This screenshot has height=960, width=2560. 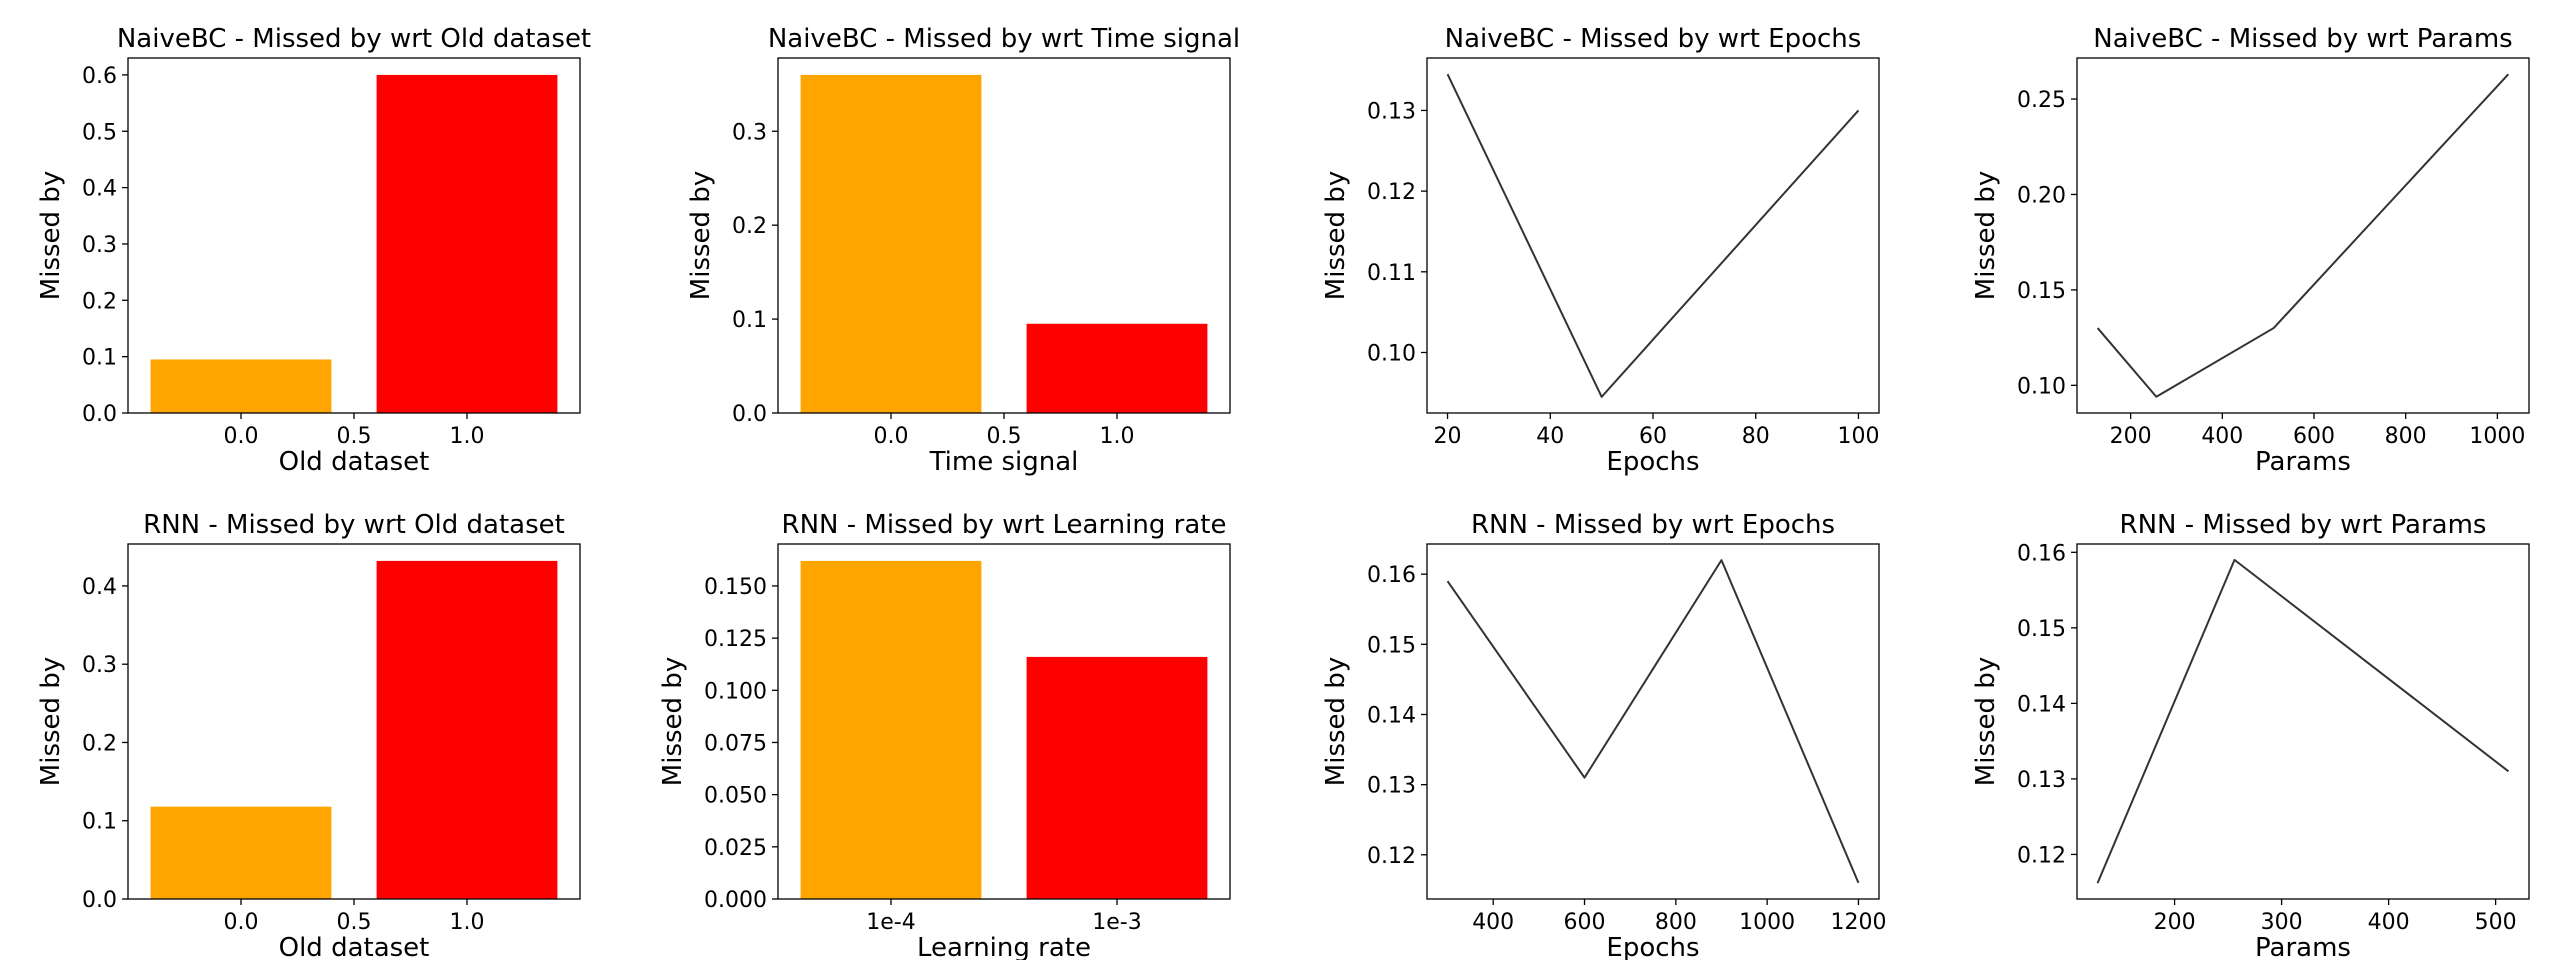 I want to click on x-axis-label: Old dataset, so click(x=354, y=946).